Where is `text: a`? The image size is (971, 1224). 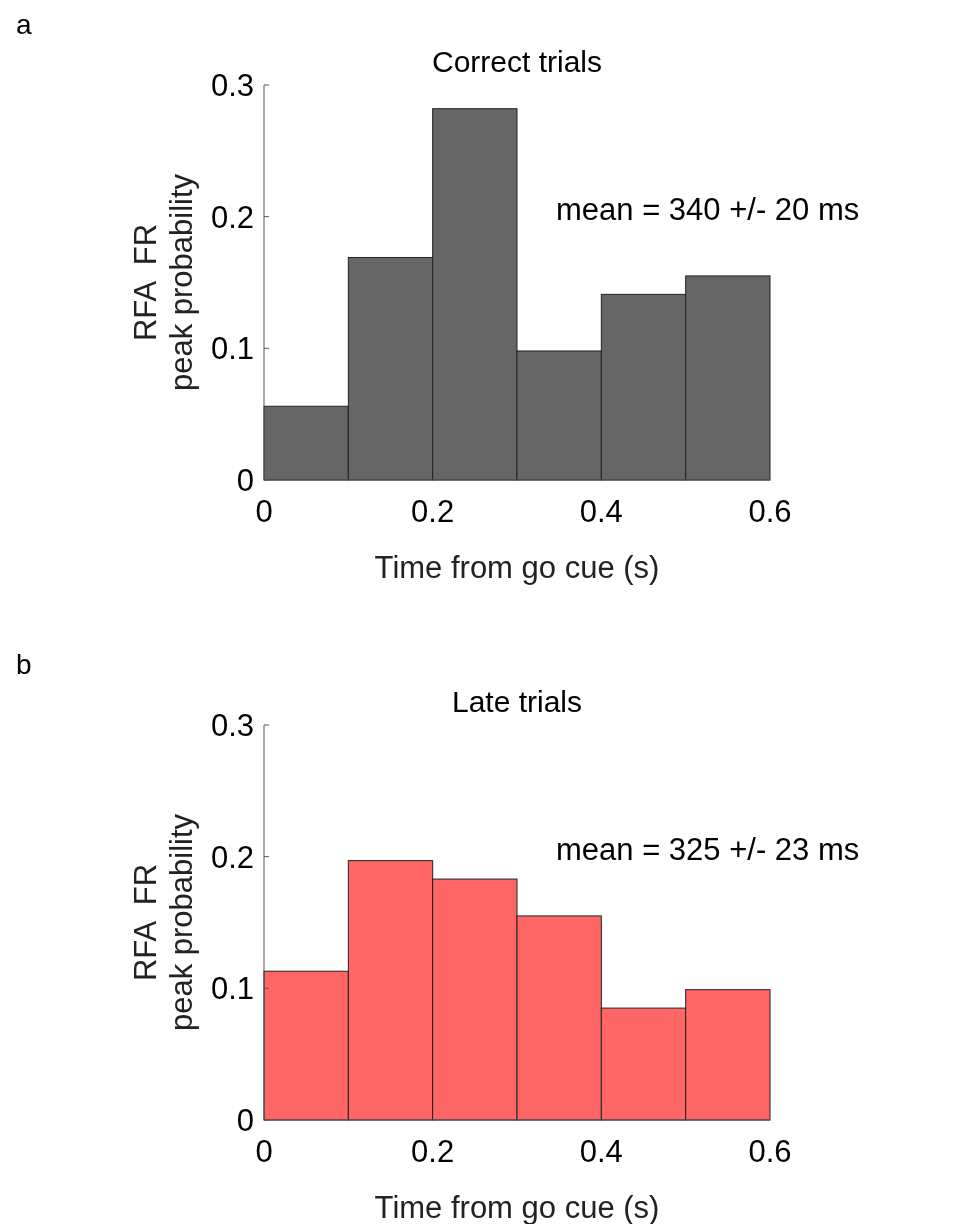
text: a is located at coordinates (24, 24).